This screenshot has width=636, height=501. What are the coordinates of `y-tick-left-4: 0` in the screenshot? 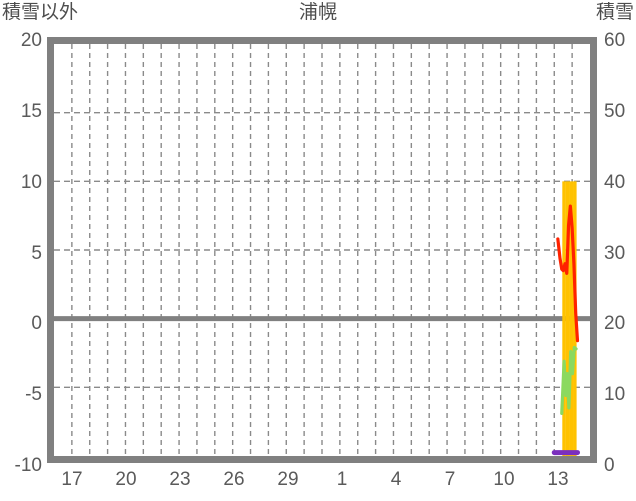 It's located at (36, 323).